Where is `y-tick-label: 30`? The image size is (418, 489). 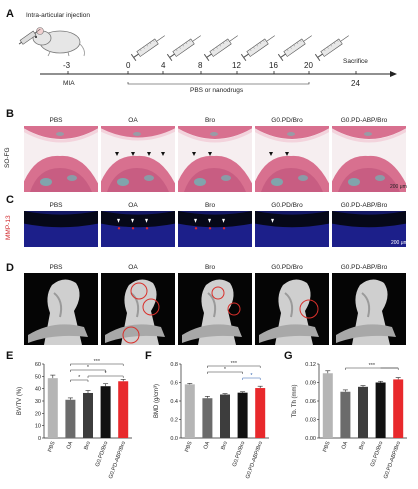 y-tick-label: 30 is located at coordinates (38, 402).